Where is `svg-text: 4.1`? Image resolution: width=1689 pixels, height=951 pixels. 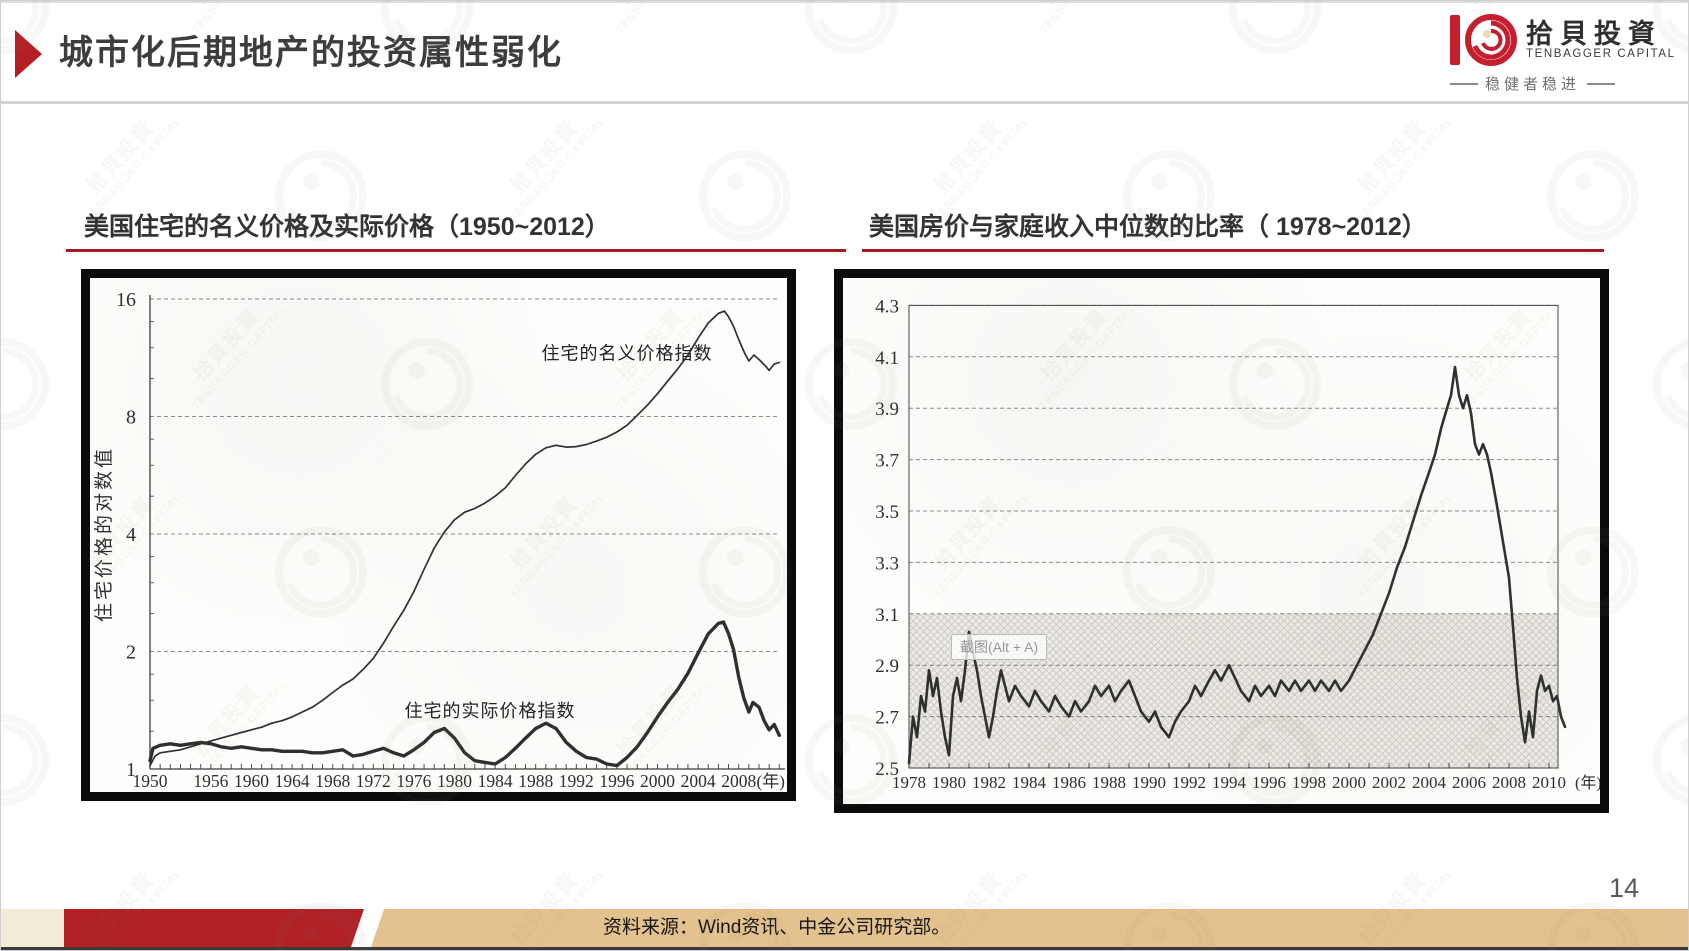 svg-text: 4.1 is located at coordinates (887, 358).